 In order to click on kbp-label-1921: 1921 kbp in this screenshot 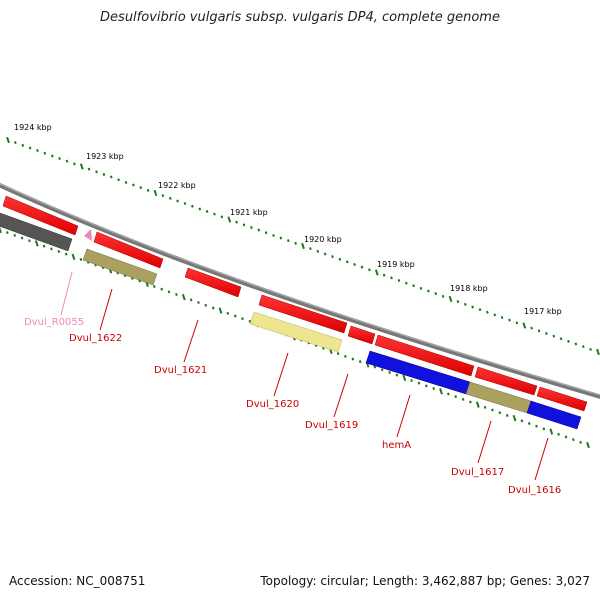, I will do `click(249, 212)`.